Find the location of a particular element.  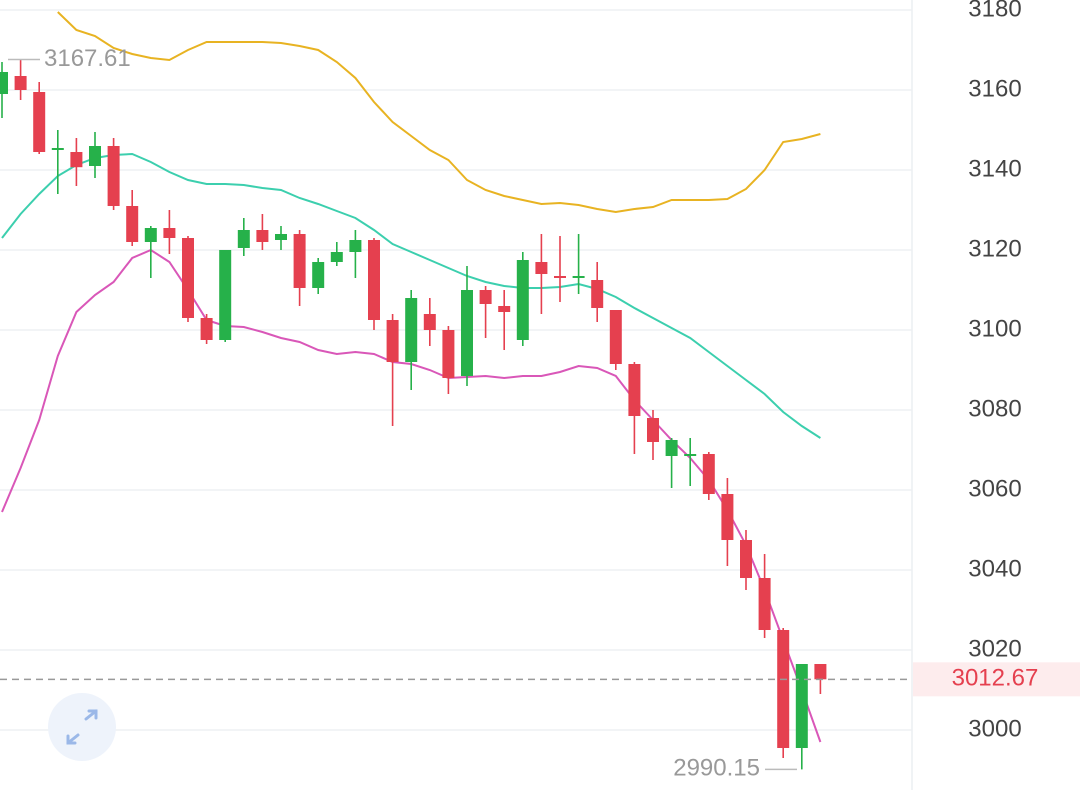

y-tick-label: 3000 is located at coordinates (994, 728).